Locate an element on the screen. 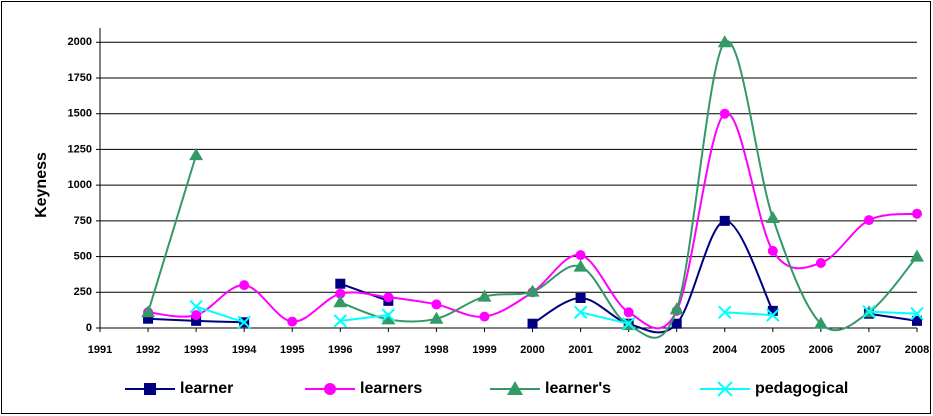 The height and width of the screenshot is (416, 933). x-tick-label: 1997 is located at coordinates (388, 350).